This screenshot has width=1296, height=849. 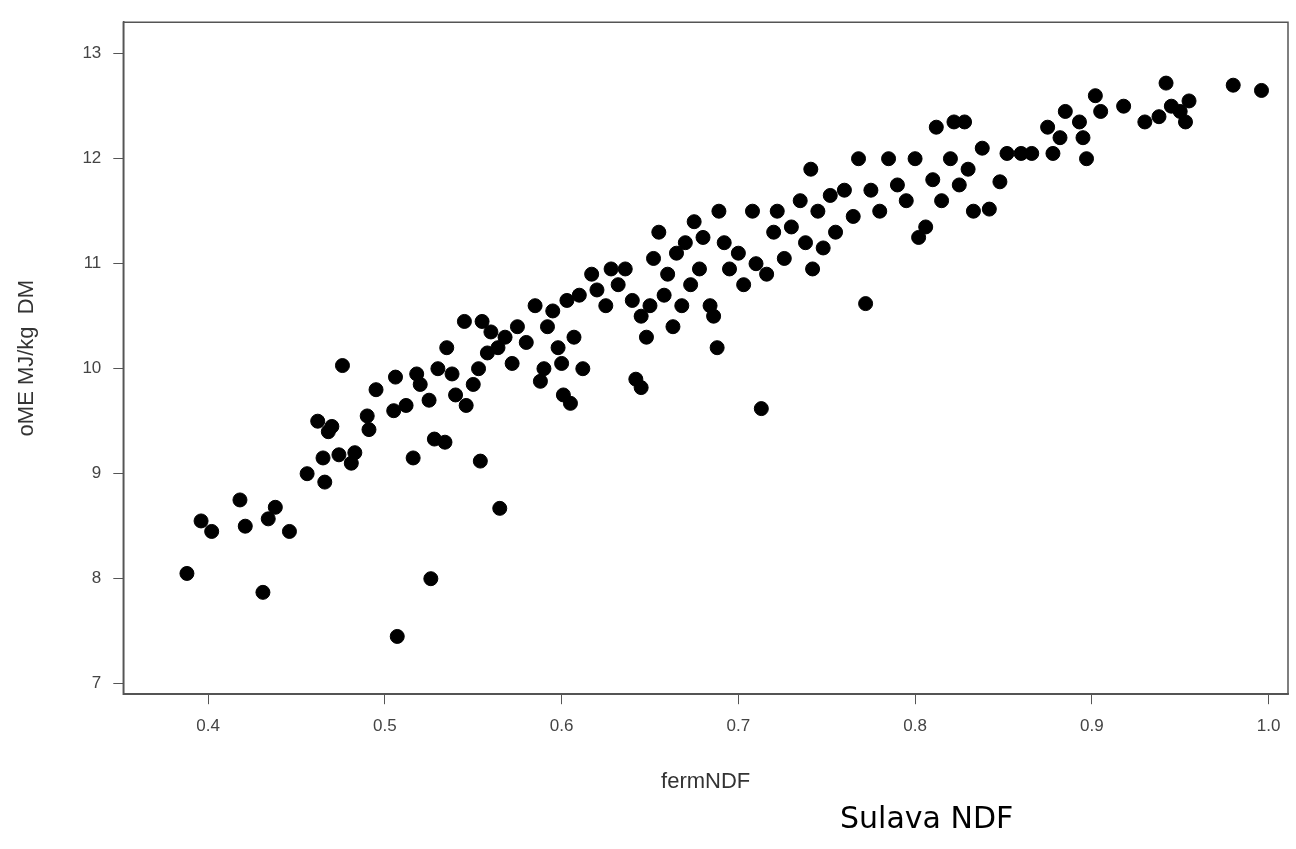 I want to click on x-tick-label: 0.6, so click(x=561, y=726).